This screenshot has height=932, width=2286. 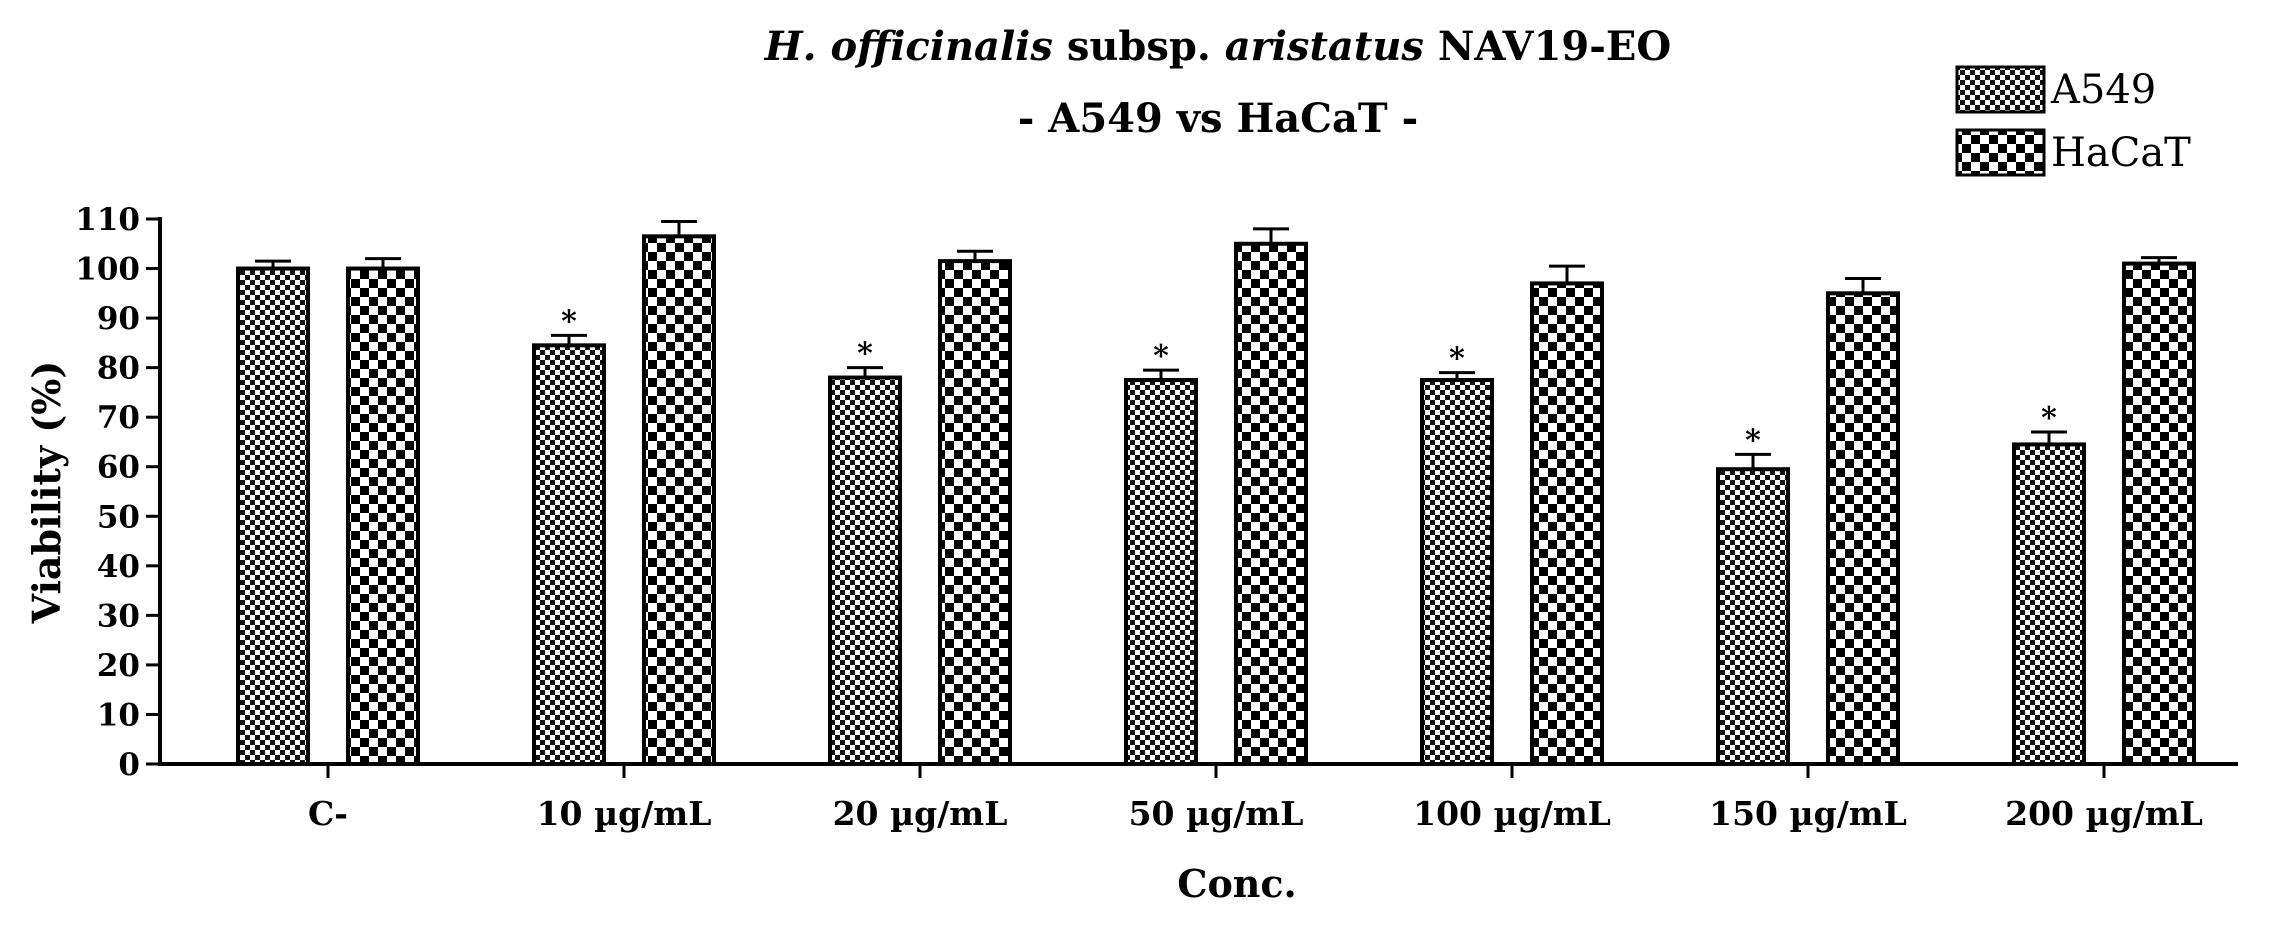 What do you see at coordinates (1139, 46) in the screenshot?
I see `title-subsp: subsp.` at bounding box center [1139, 46].